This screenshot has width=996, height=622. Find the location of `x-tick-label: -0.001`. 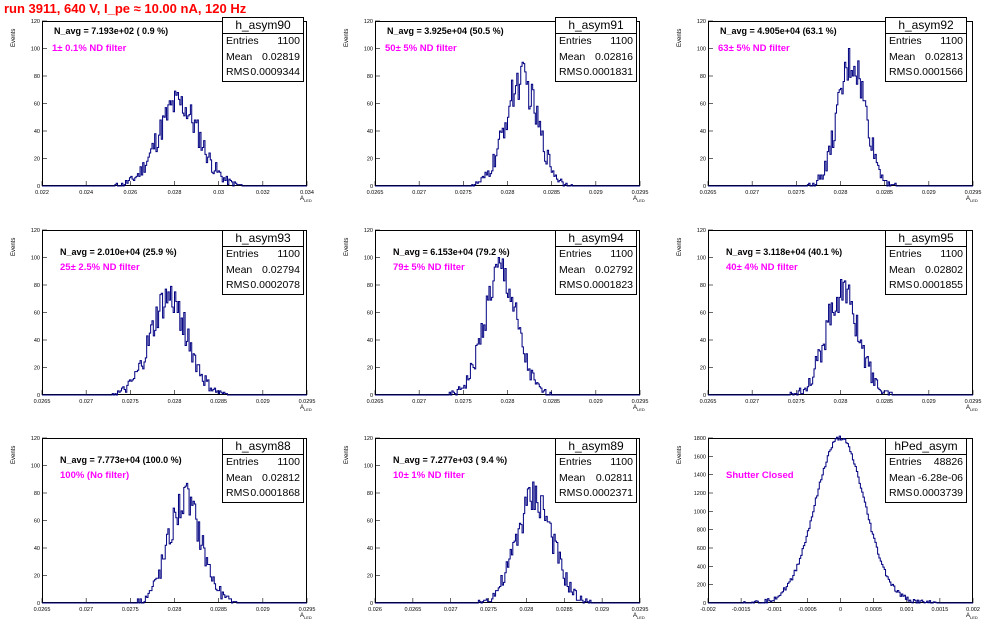

x-tick-label: -0.001 is located at coordinates (774, 610).